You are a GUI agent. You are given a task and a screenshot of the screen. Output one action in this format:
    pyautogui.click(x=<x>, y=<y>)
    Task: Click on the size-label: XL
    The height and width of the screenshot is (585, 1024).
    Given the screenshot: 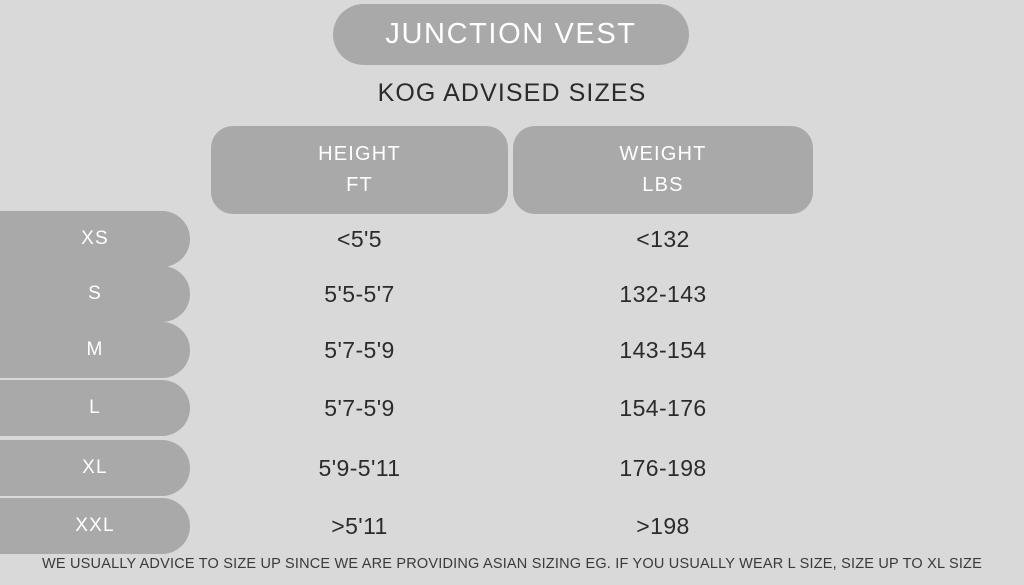 What is the action you would take?
    pyautogui.click(x=95, y=467)
    